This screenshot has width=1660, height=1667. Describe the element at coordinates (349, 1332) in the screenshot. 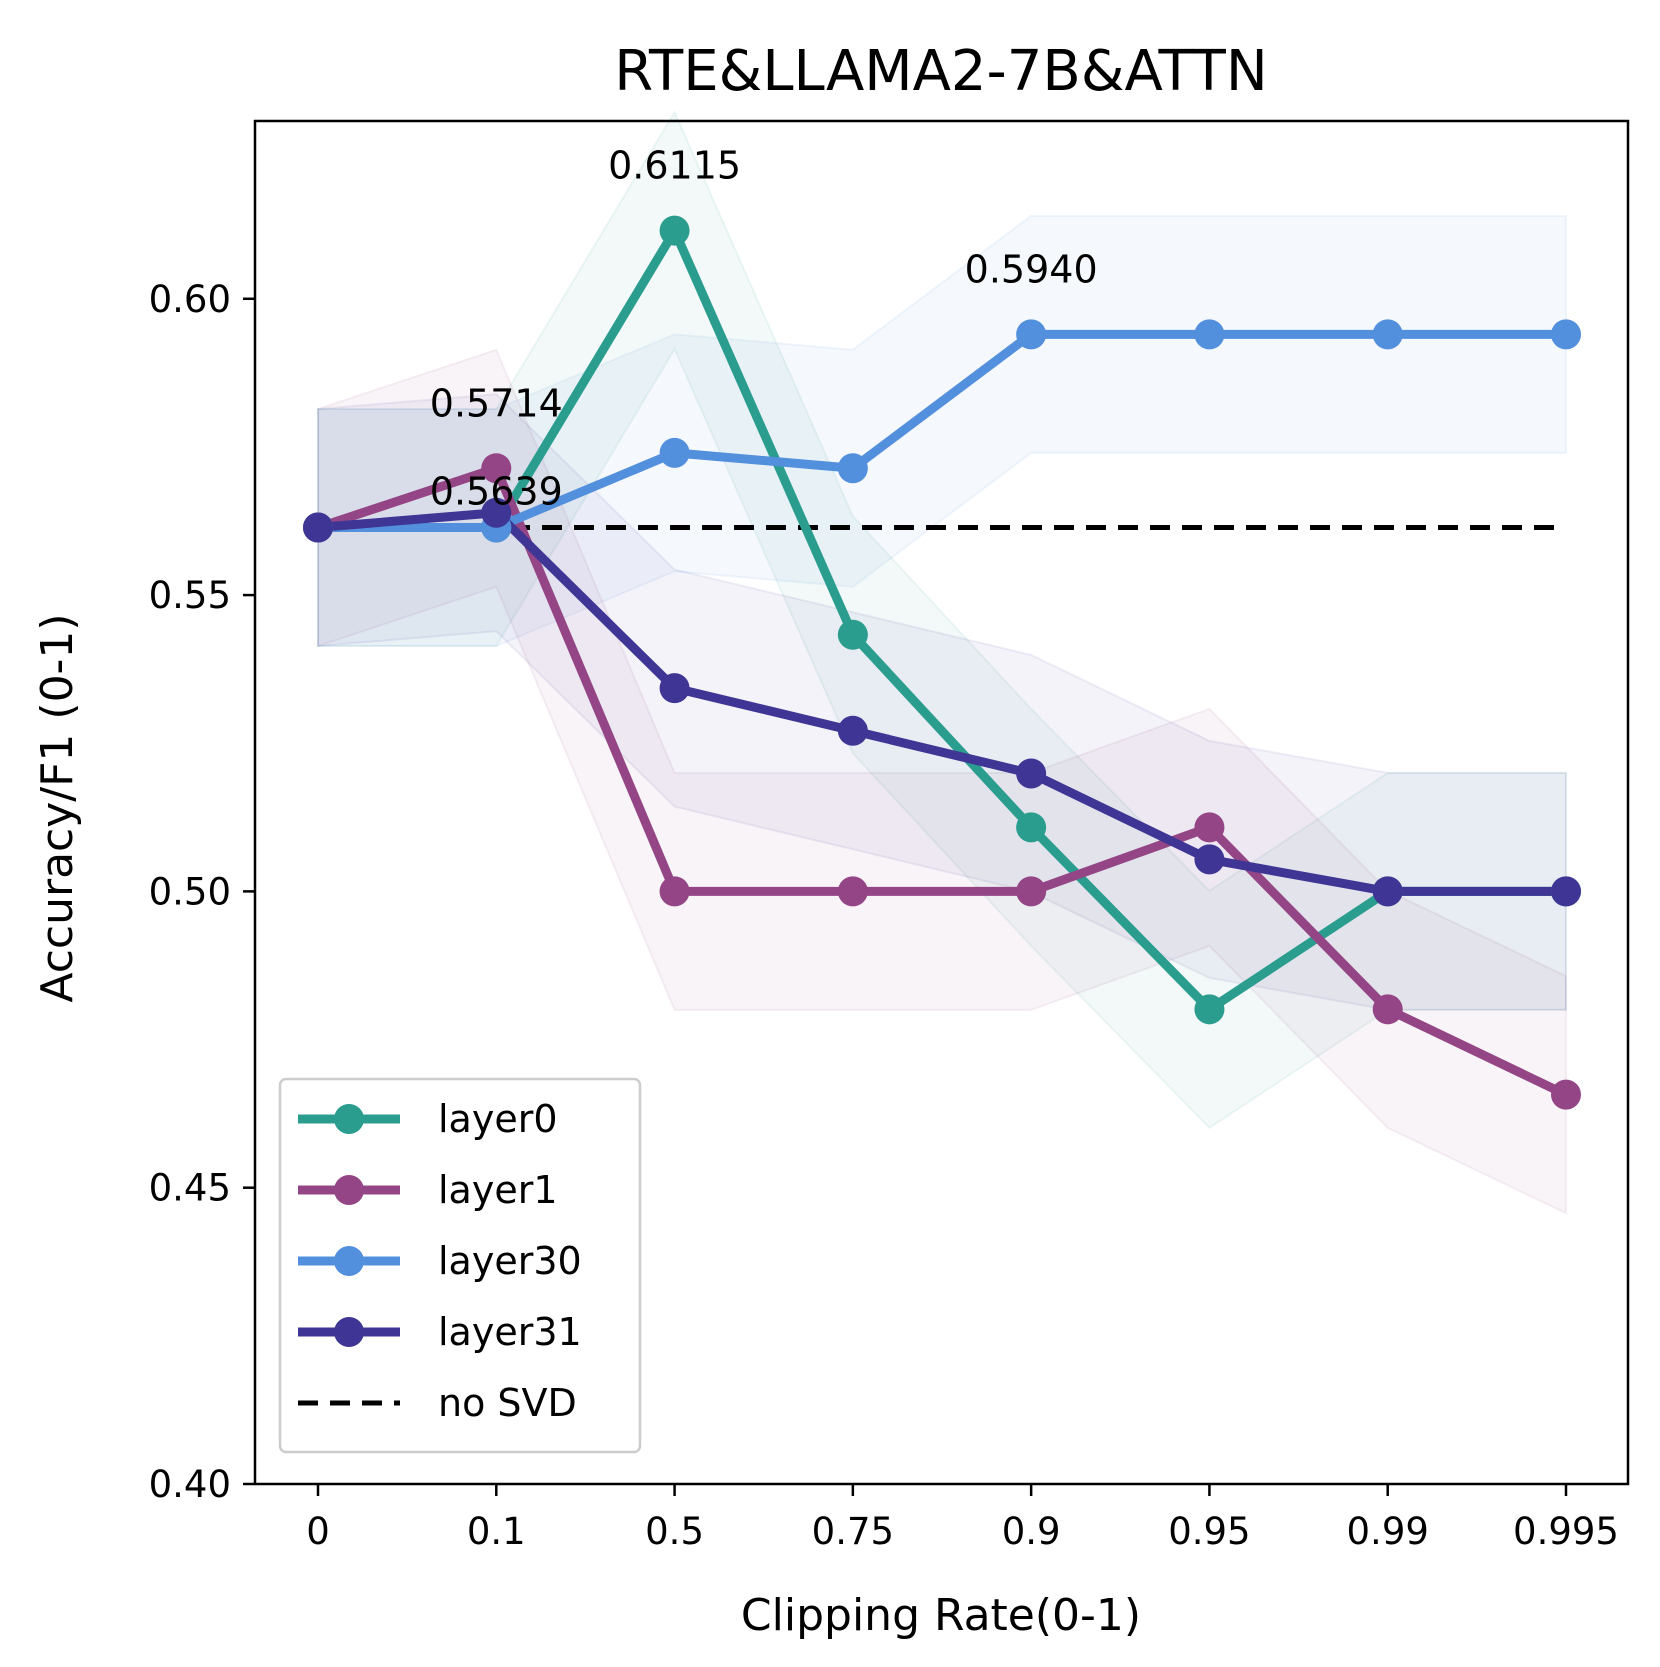

I see `legend-marker-layer31` at that location.